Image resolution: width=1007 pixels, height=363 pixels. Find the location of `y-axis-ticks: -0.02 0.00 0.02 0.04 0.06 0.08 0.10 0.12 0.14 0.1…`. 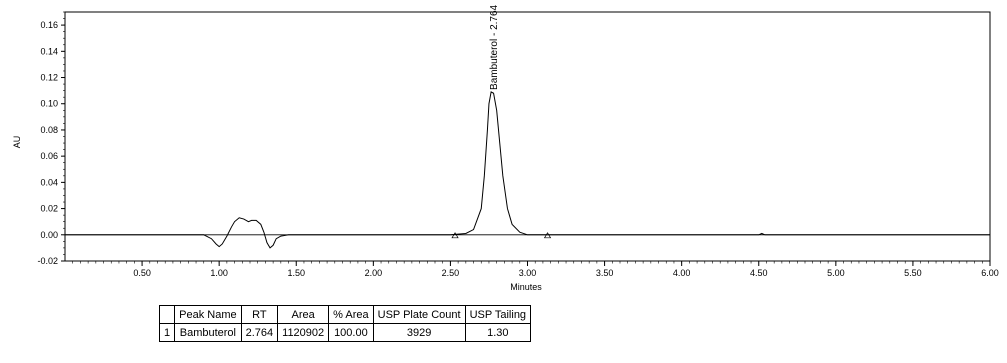

y-axis-ticks: -0.02 0.00 0.02 0.04 0.06 0.08 0.10 0.12 0.14 0.1… is located at coordinates (51, 138).